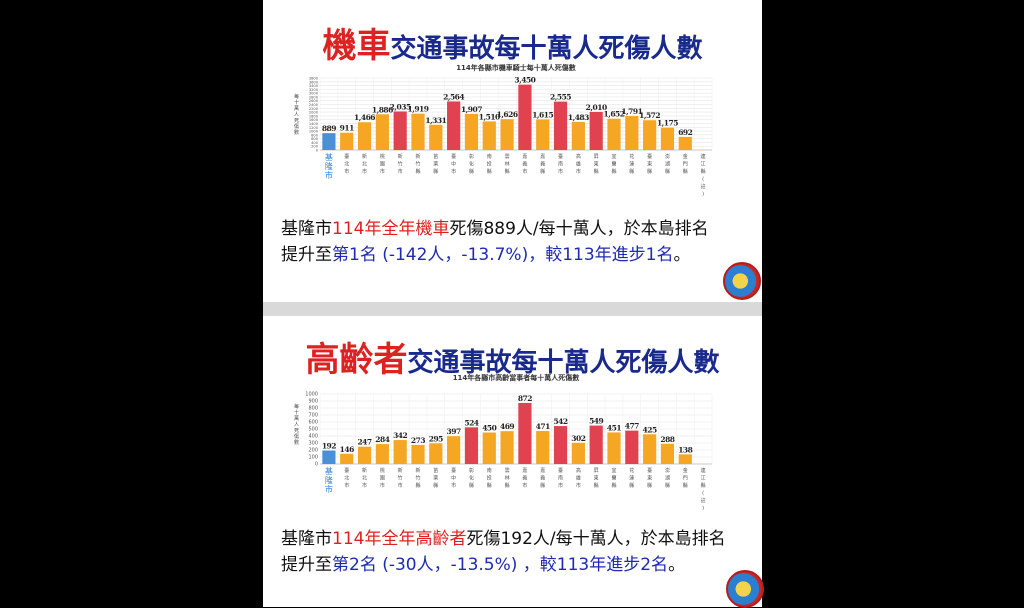 The width and height of the screenshot is (1024, 608). Describe the element at coordinates (364, 164) in the screenshot. I see `x-tick-label: 新北市` at that location.